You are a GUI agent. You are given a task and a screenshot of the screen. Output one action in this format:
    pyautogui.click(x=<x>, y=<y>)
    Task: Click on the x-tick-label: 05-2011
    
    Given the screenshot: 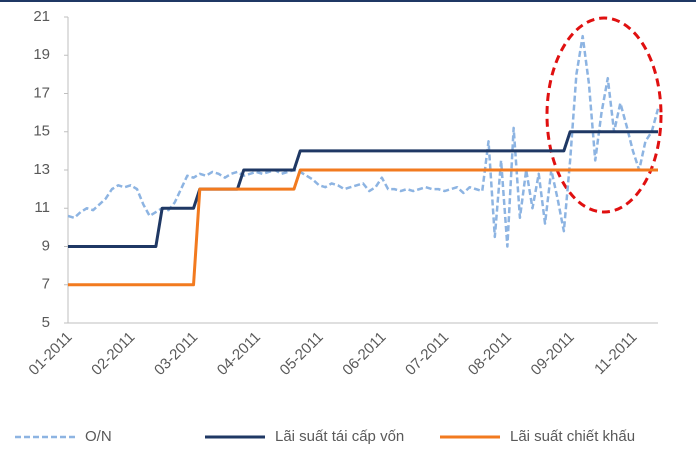 What is the action you would take?
    pyautogui.click(x=302, y=354)
    